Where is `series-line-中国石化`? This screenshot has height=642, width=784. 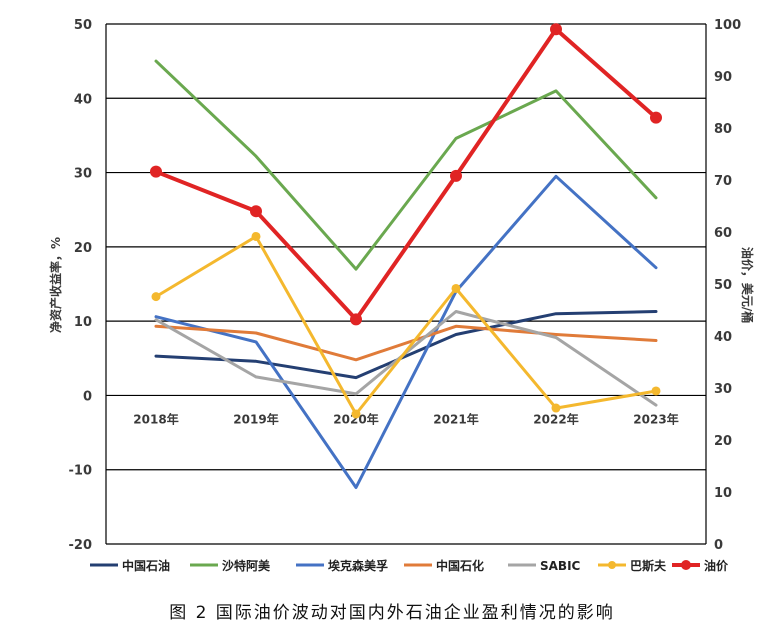
series-line-中国石化 is located at coordinates (406, 343).